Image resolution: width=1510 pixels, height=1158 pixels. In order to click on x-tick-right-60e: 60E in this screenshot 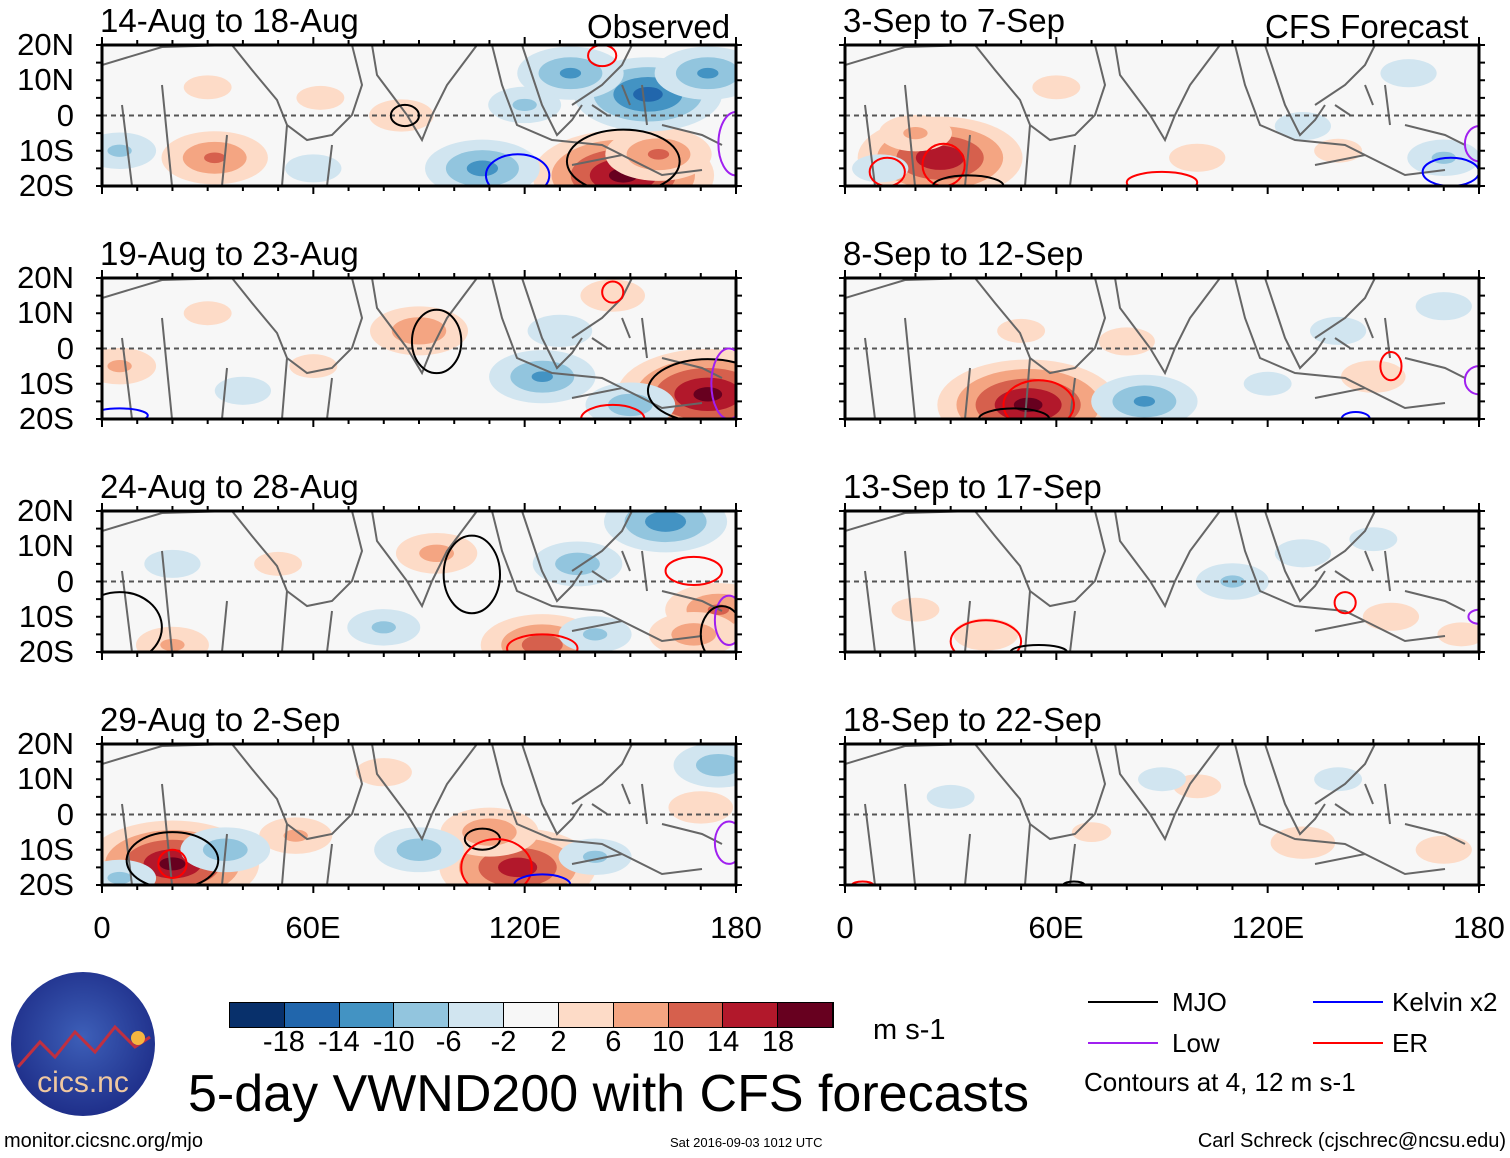, I will do `click(1056, 927)`.